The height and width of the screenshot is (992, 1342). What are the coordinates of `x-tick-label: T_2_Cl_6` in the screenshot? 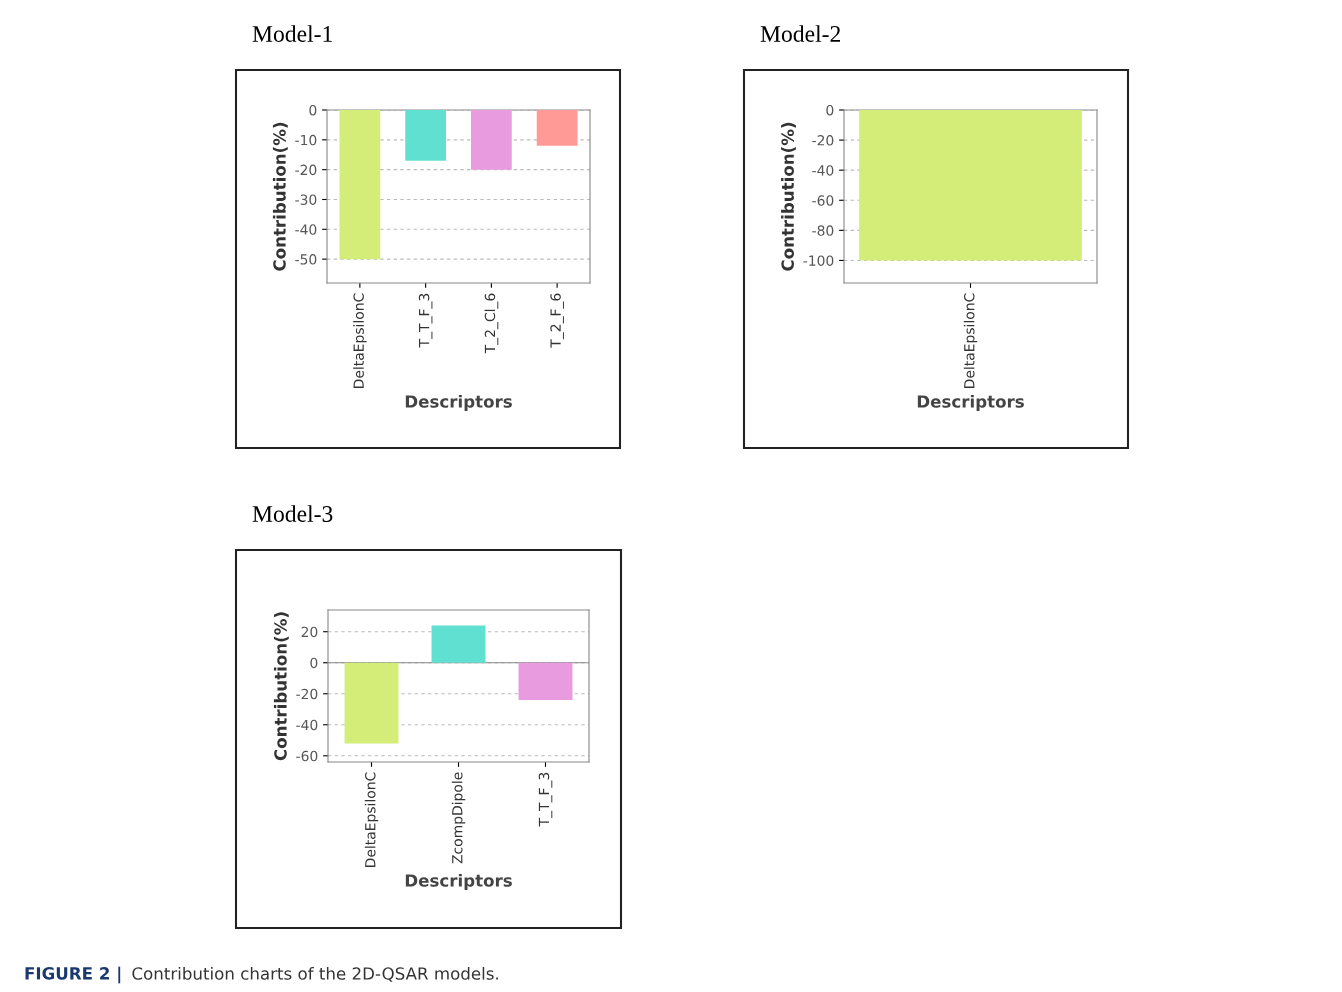 It's located at (491, 323).